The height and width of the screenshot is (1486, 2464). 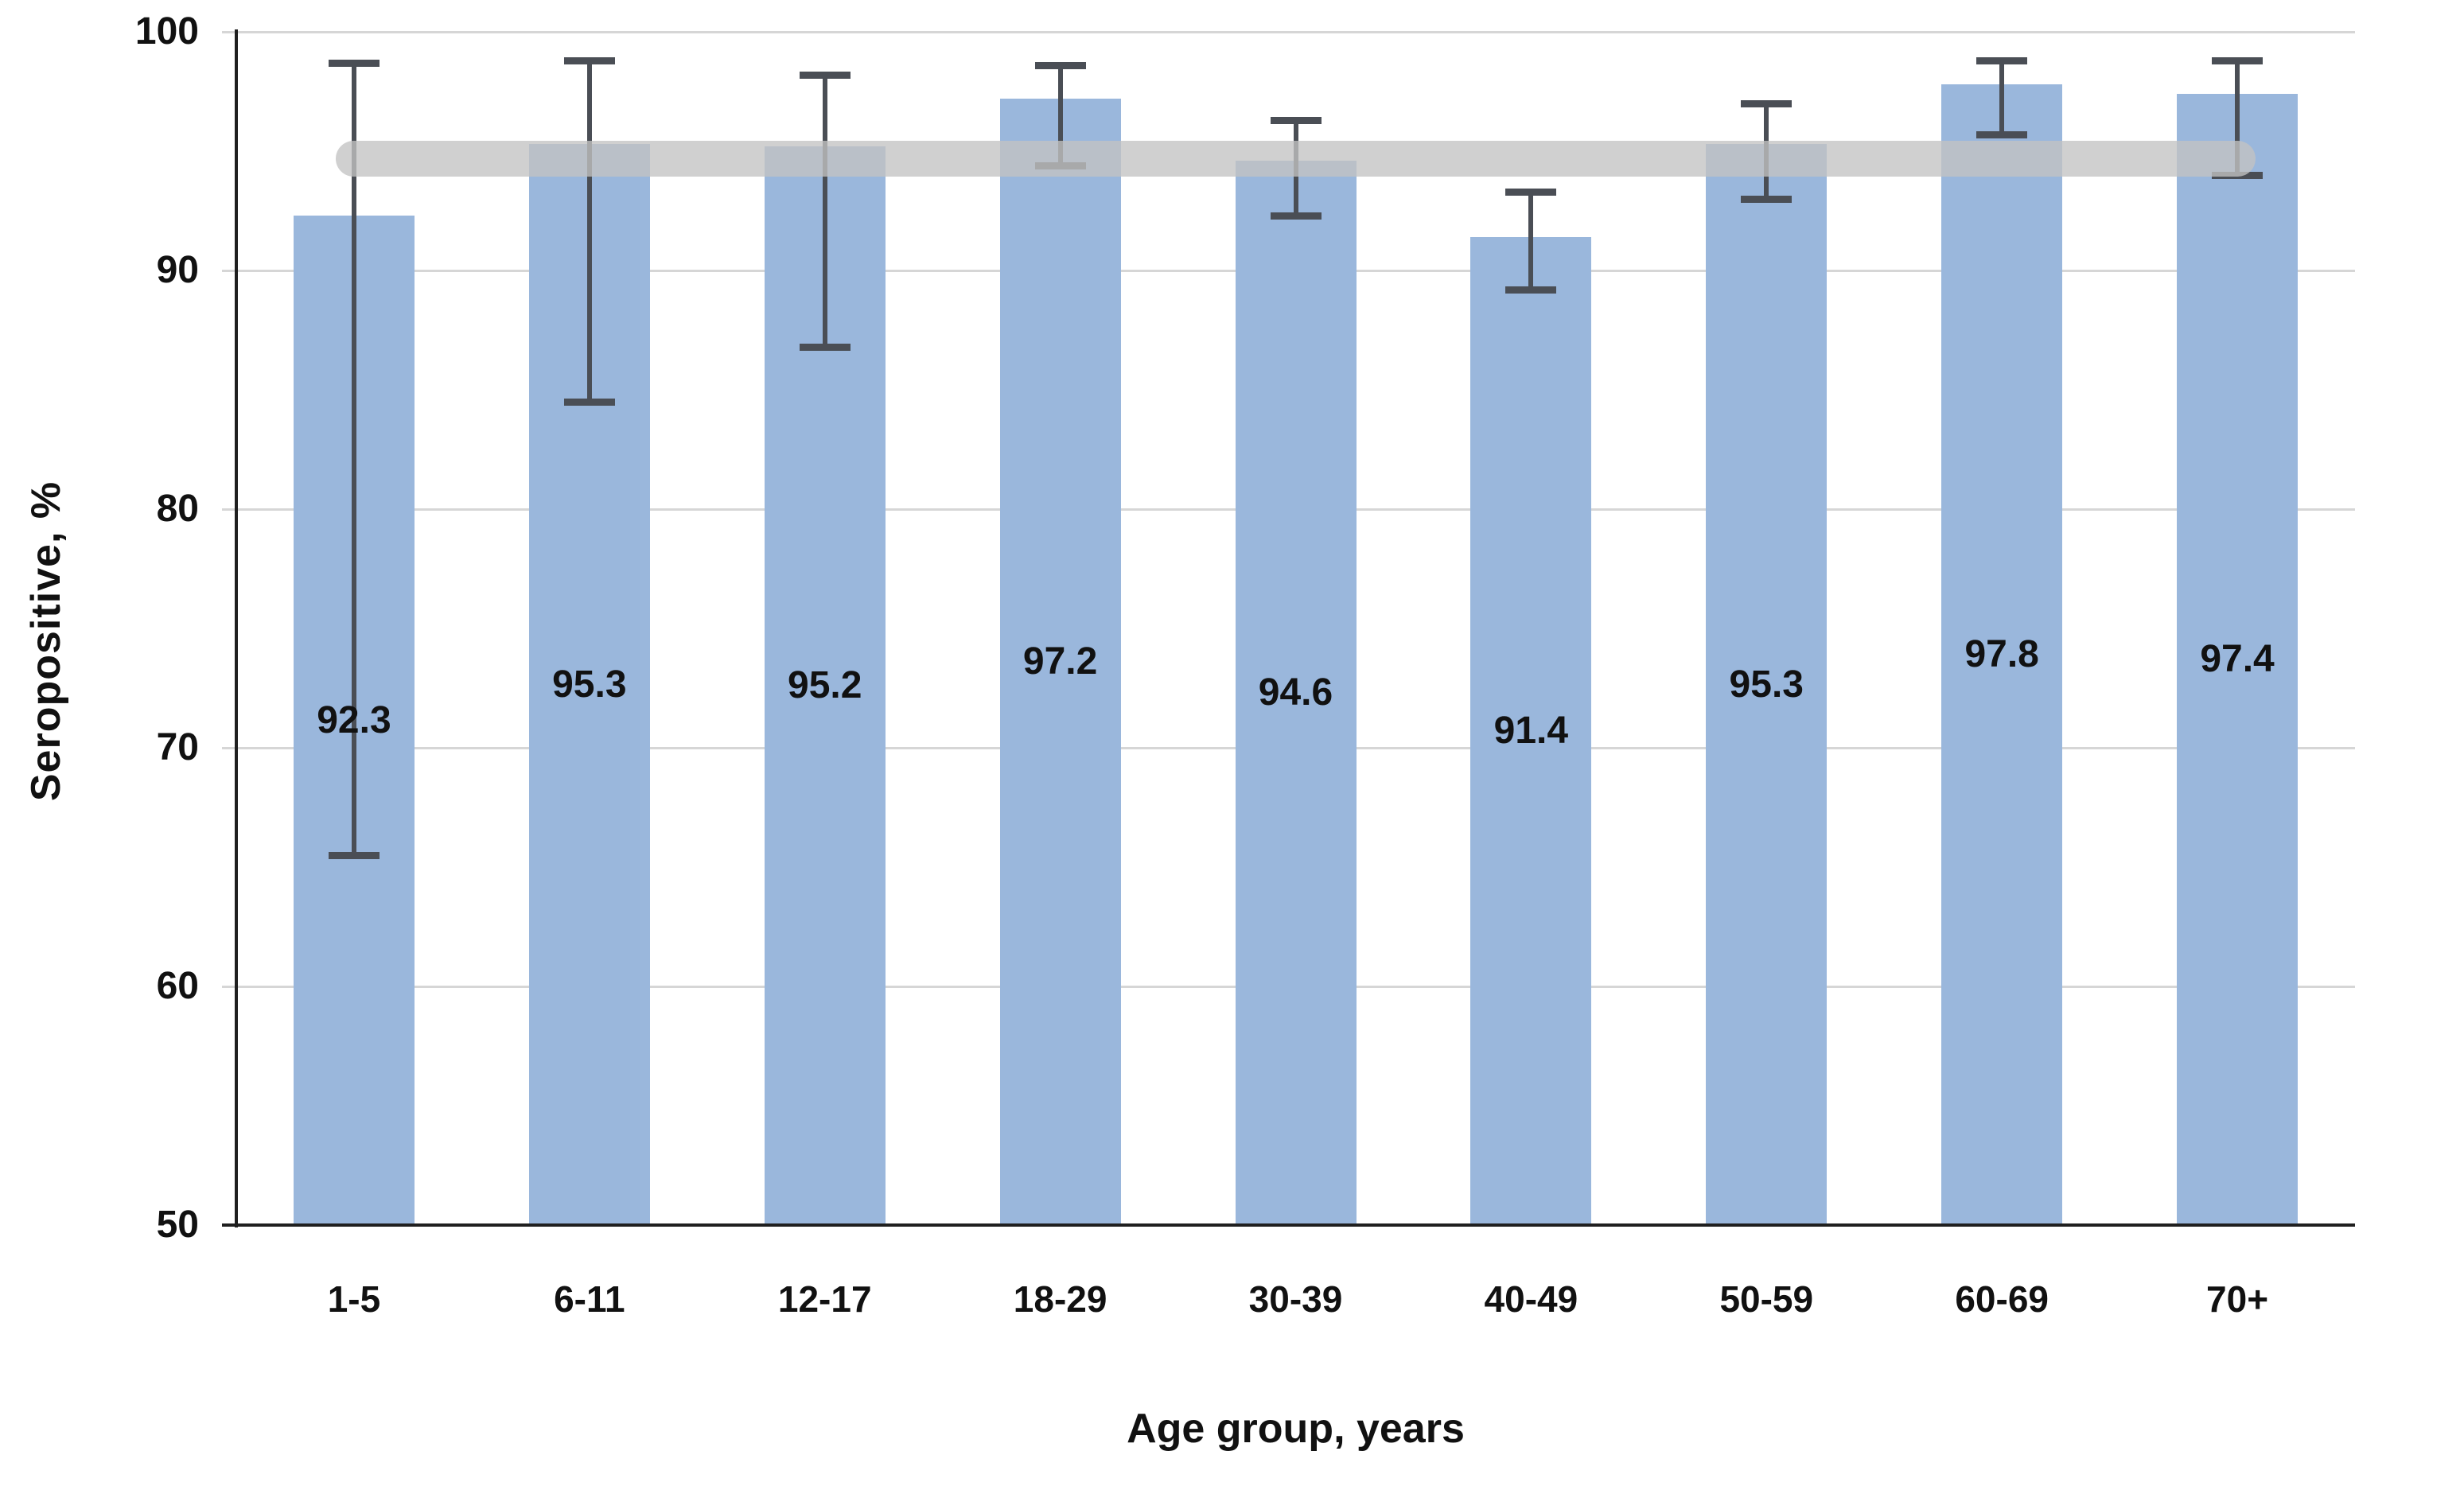 What do you see at coordinates (1060, 1299) in the screenshot?
I see `x-tick-label: 18-29` at bounding box center [1060, 1299].